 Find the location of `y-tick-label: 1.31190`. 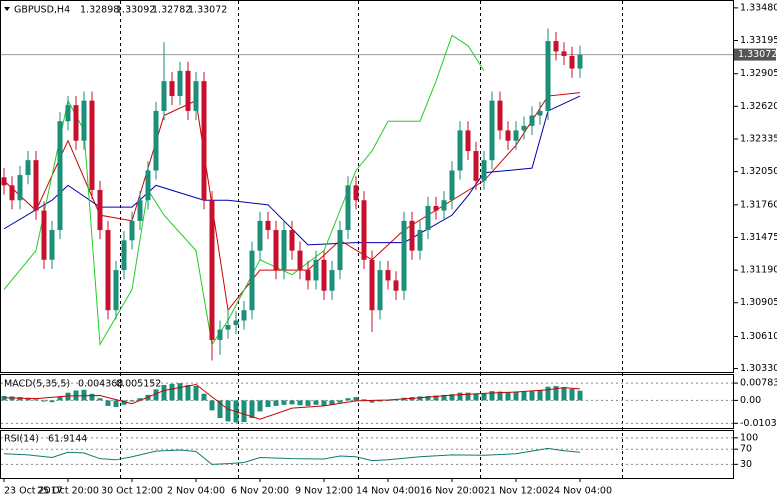

y-tick-label: 1.31190 is located at coordinates (758, 270).